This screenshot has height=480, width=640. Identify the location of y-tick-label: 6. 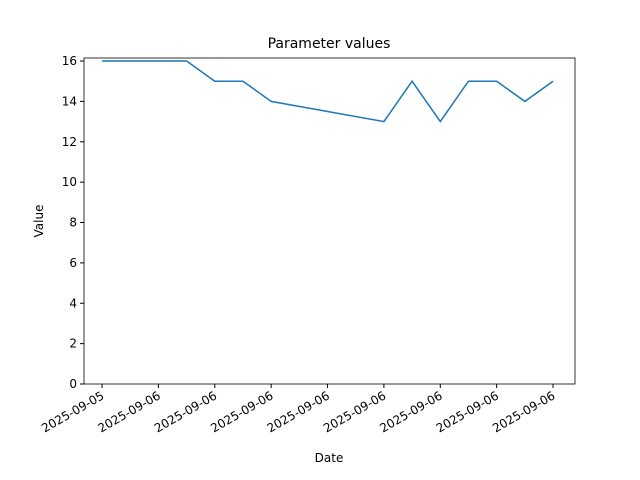
(73, 263).